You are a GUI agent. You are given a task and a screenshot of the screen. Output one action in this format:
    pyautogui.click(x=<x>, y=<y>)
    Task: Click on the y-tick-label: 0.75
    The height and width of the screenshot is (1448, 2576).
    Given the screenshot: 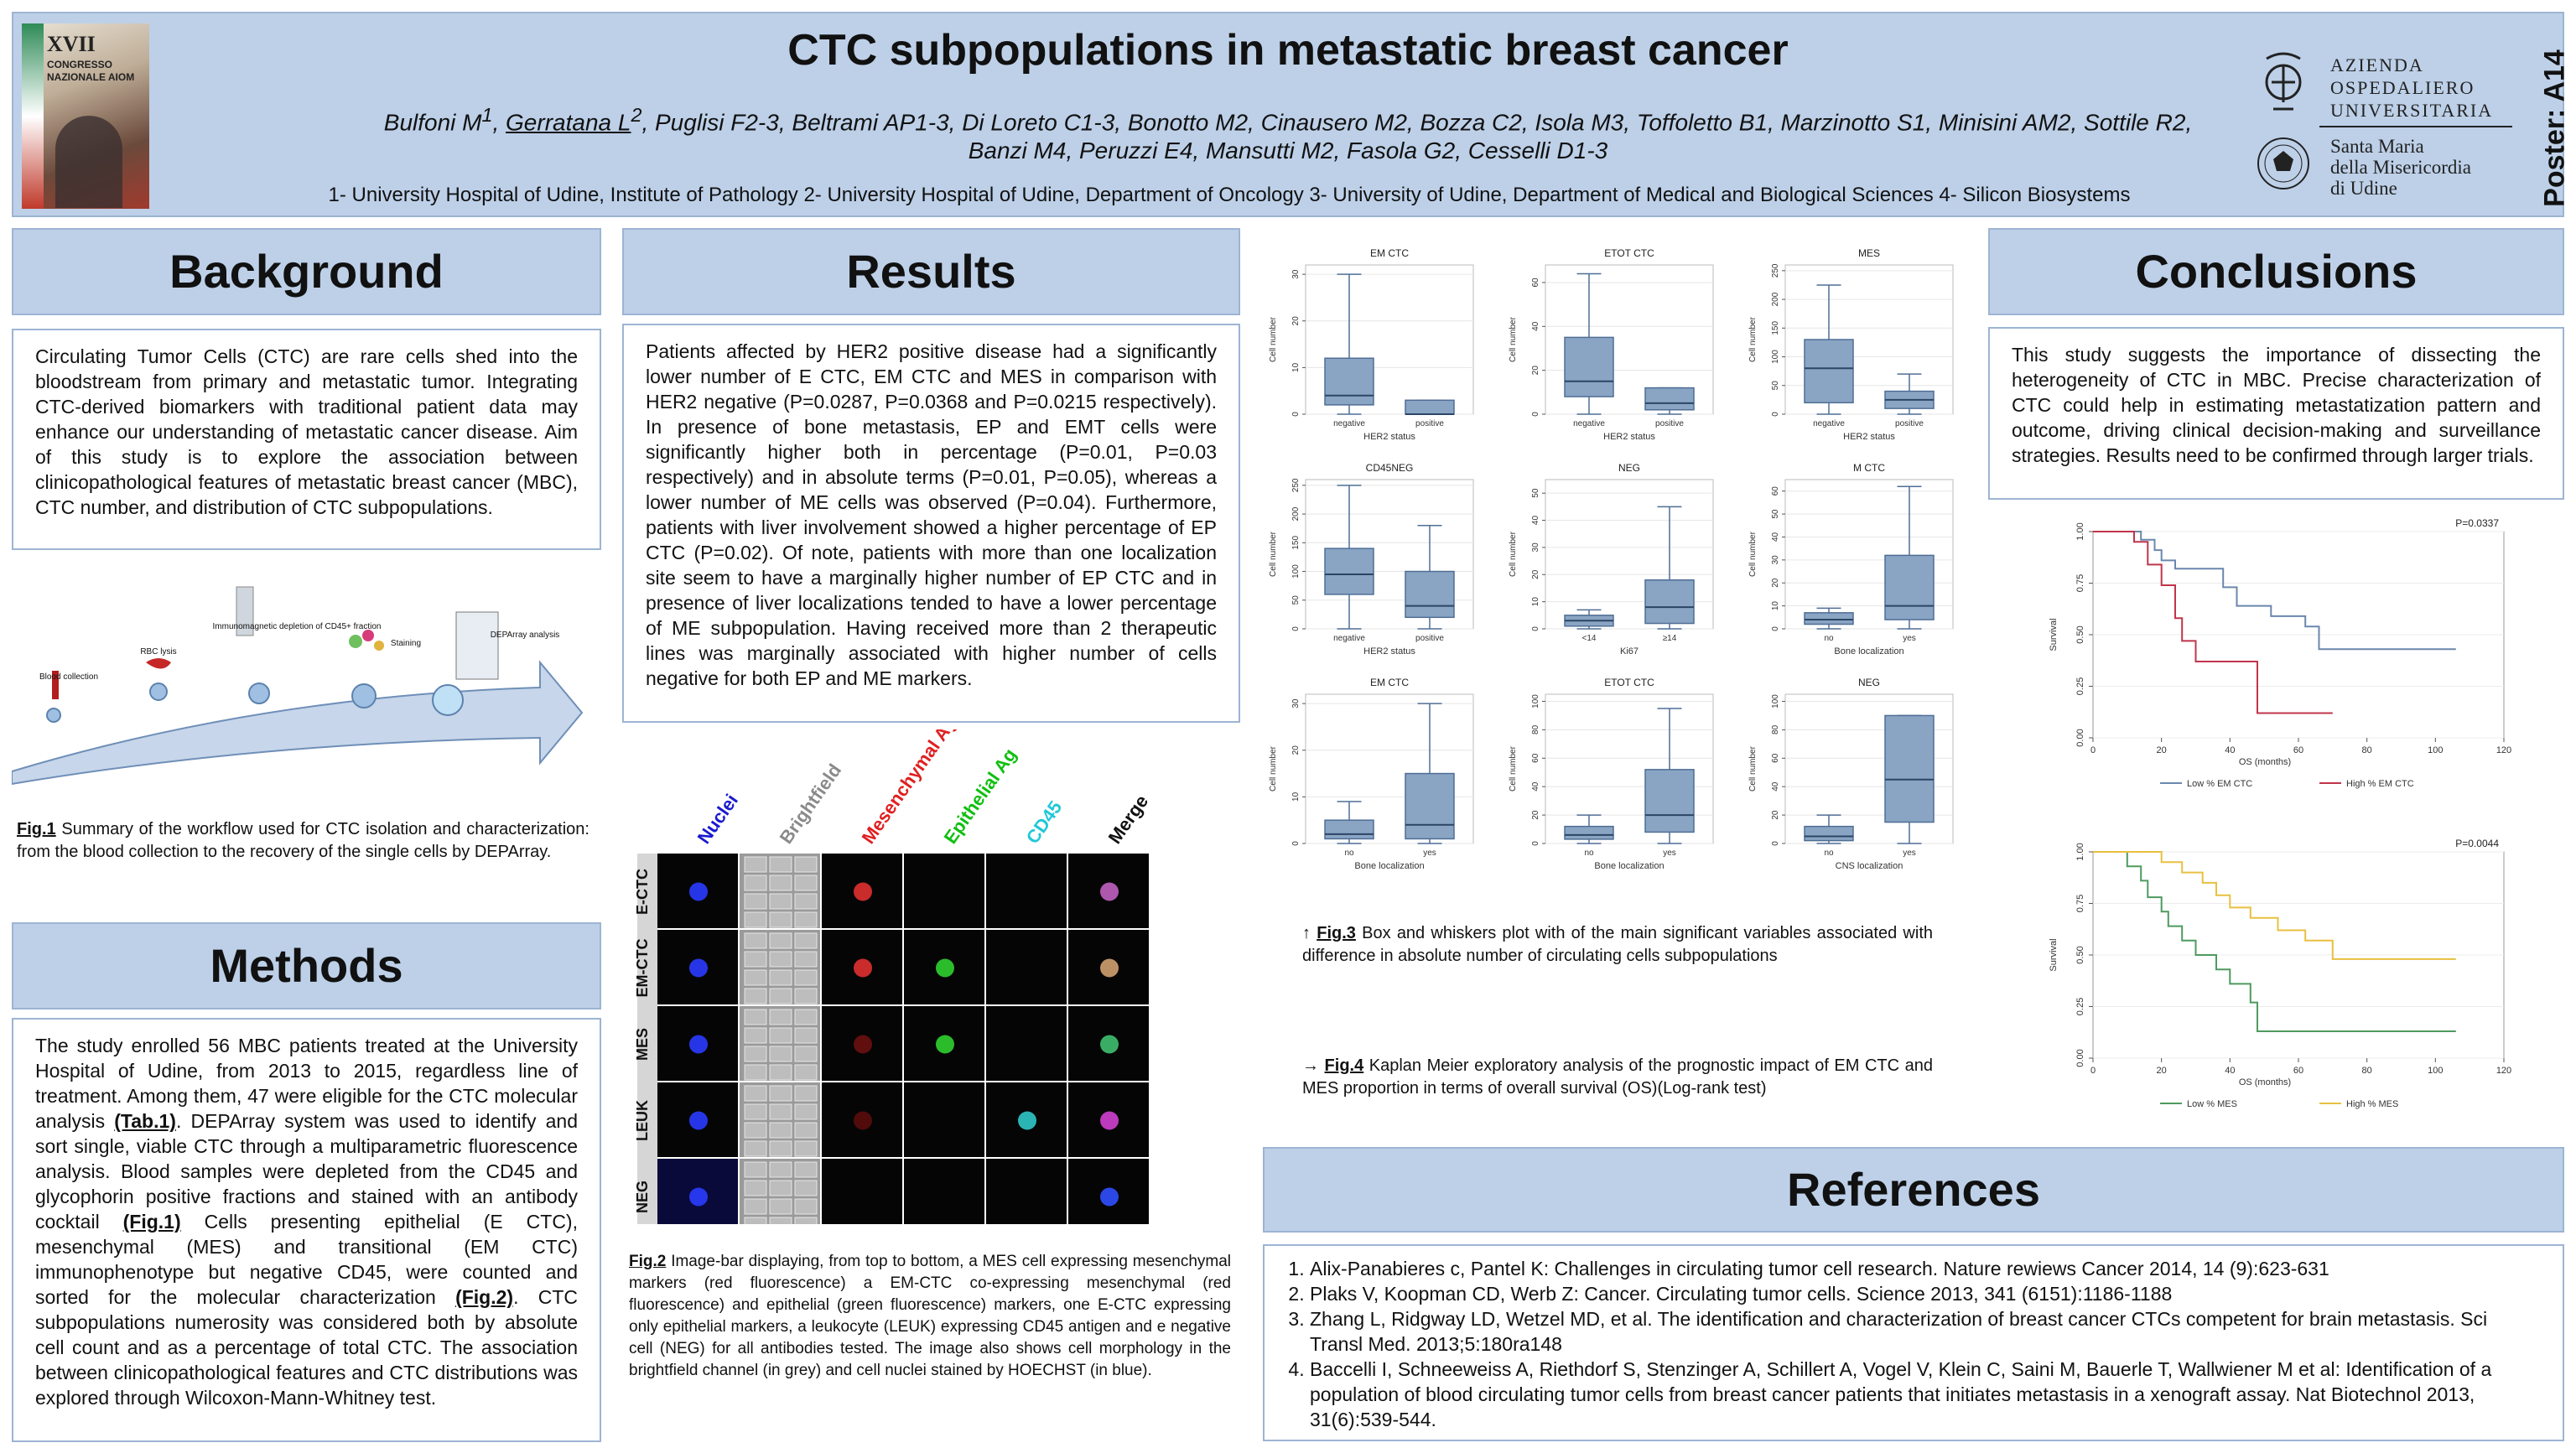 What is the action you would take?
    pyautogui.click(x=2080, y=903)
    